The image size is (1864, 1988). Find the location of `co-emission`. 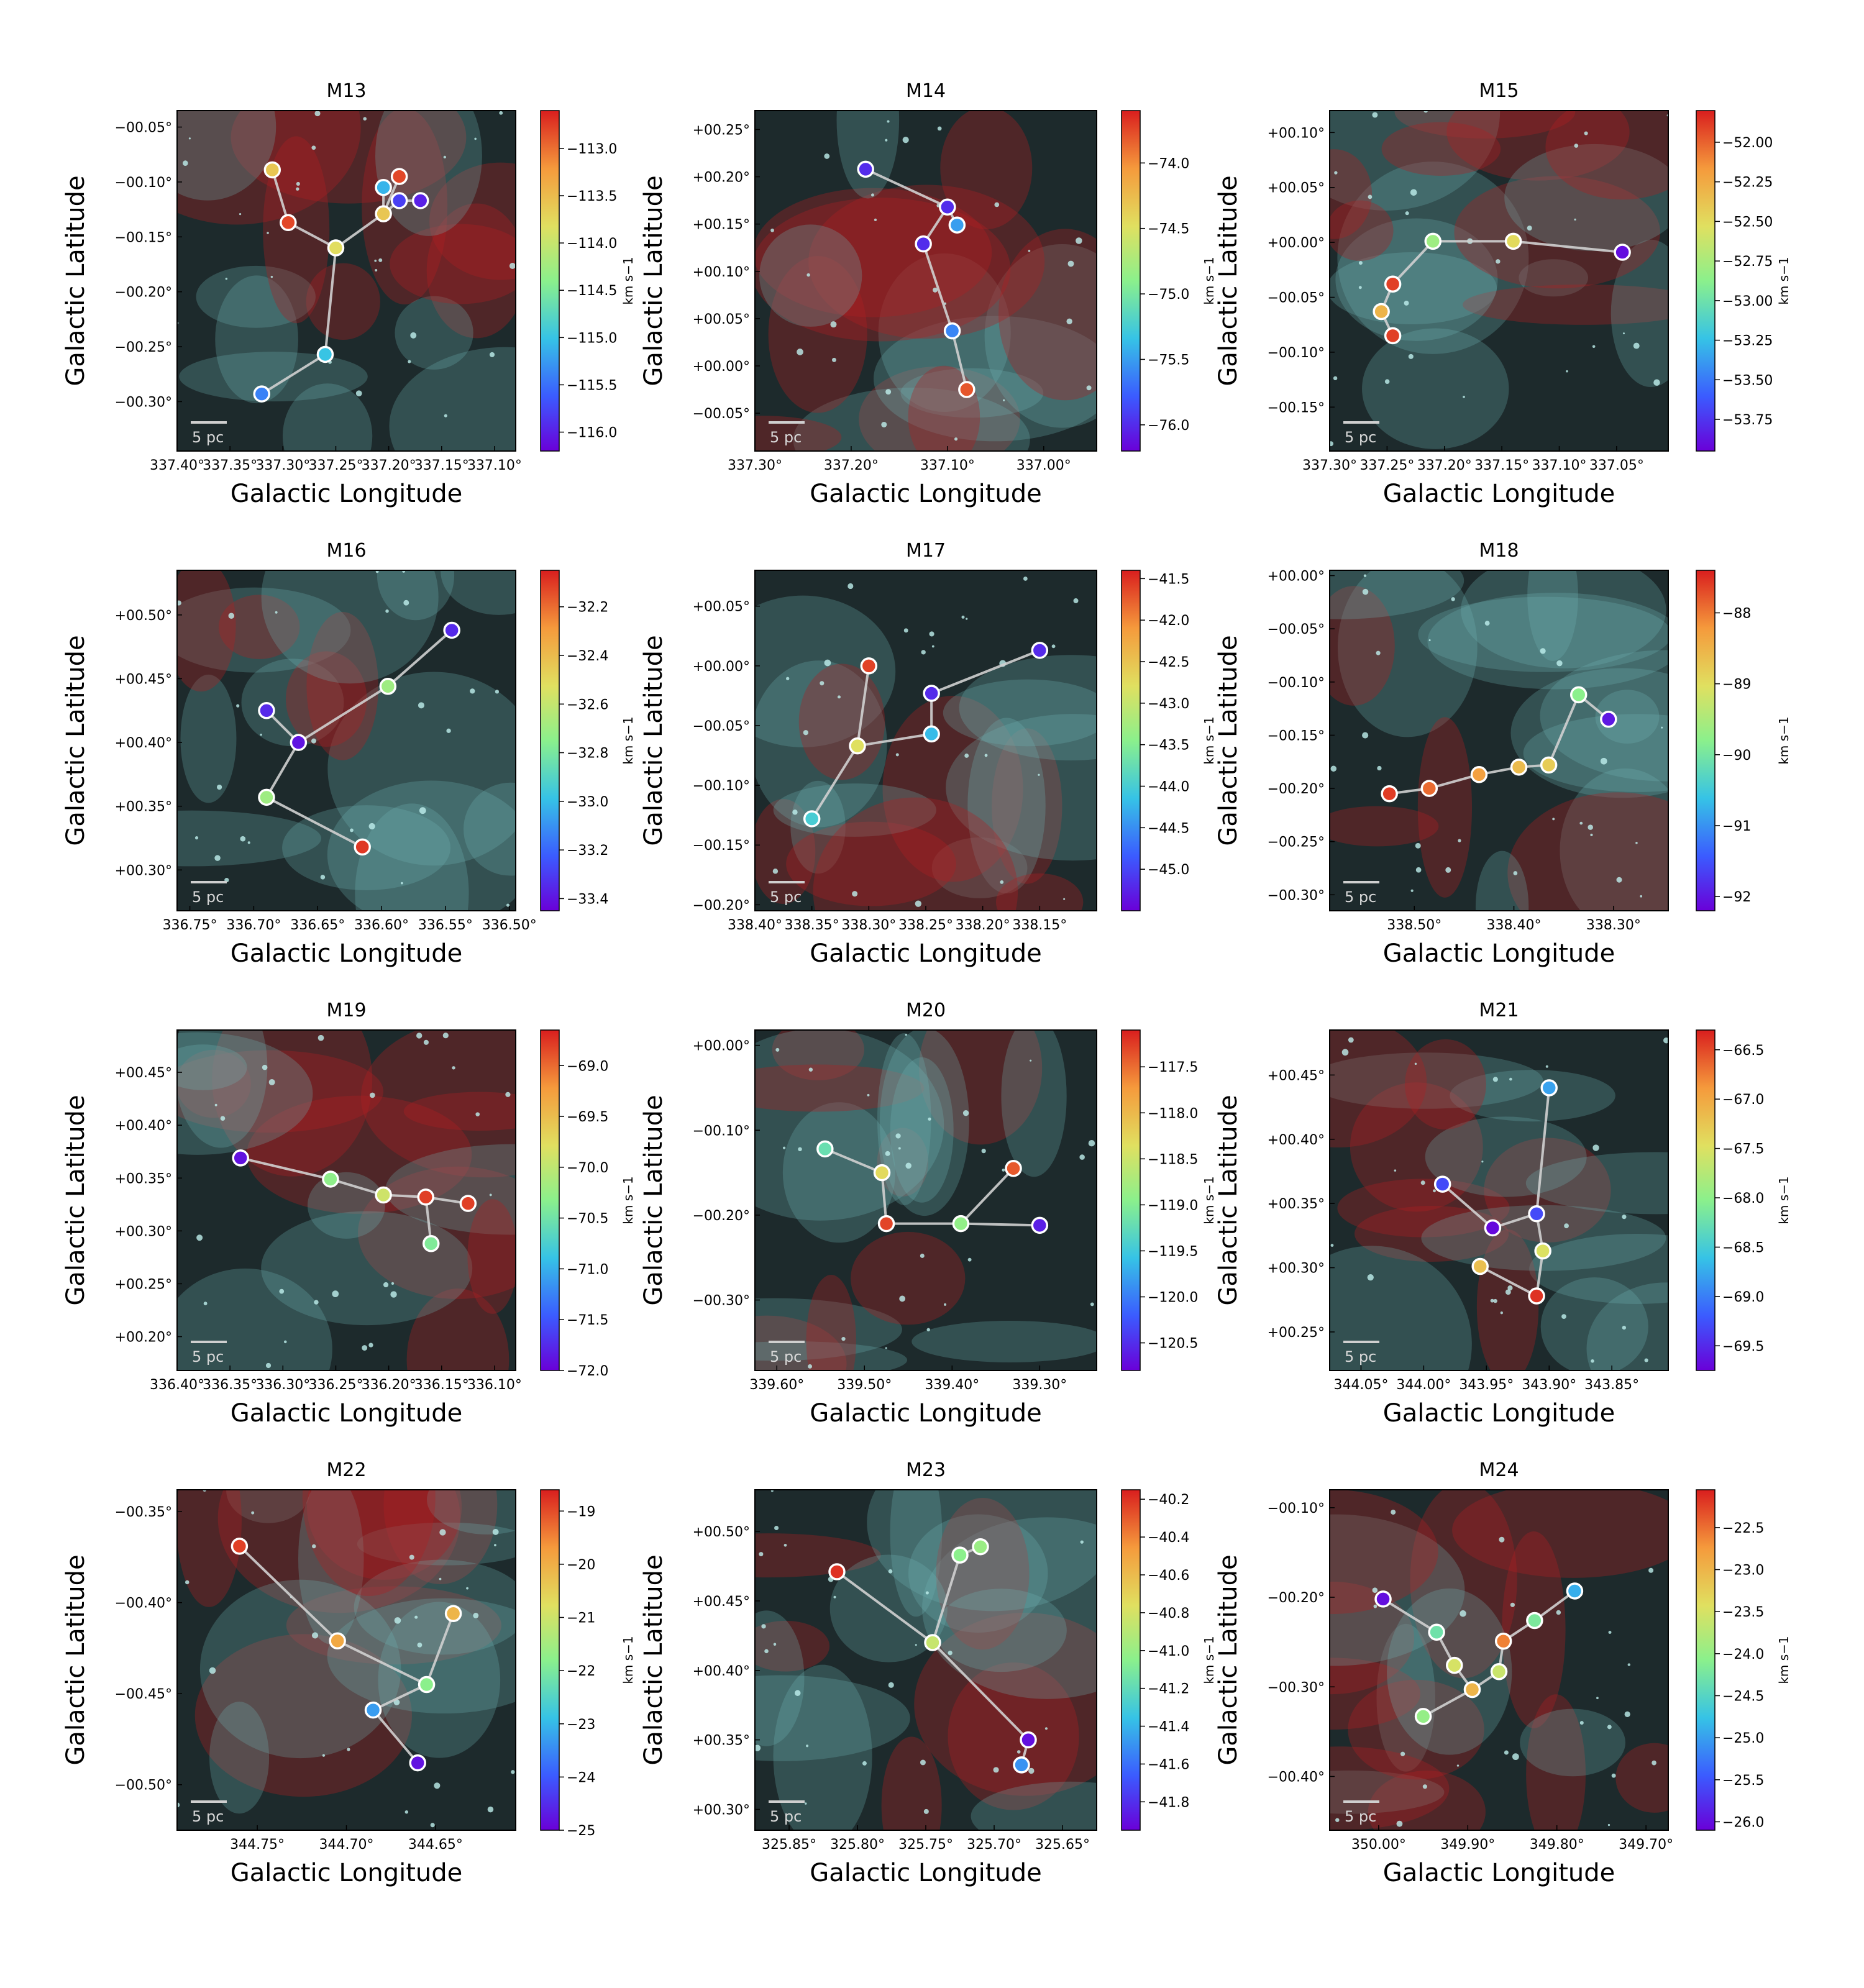

co-emission is located at coordinates (1423, 1208).